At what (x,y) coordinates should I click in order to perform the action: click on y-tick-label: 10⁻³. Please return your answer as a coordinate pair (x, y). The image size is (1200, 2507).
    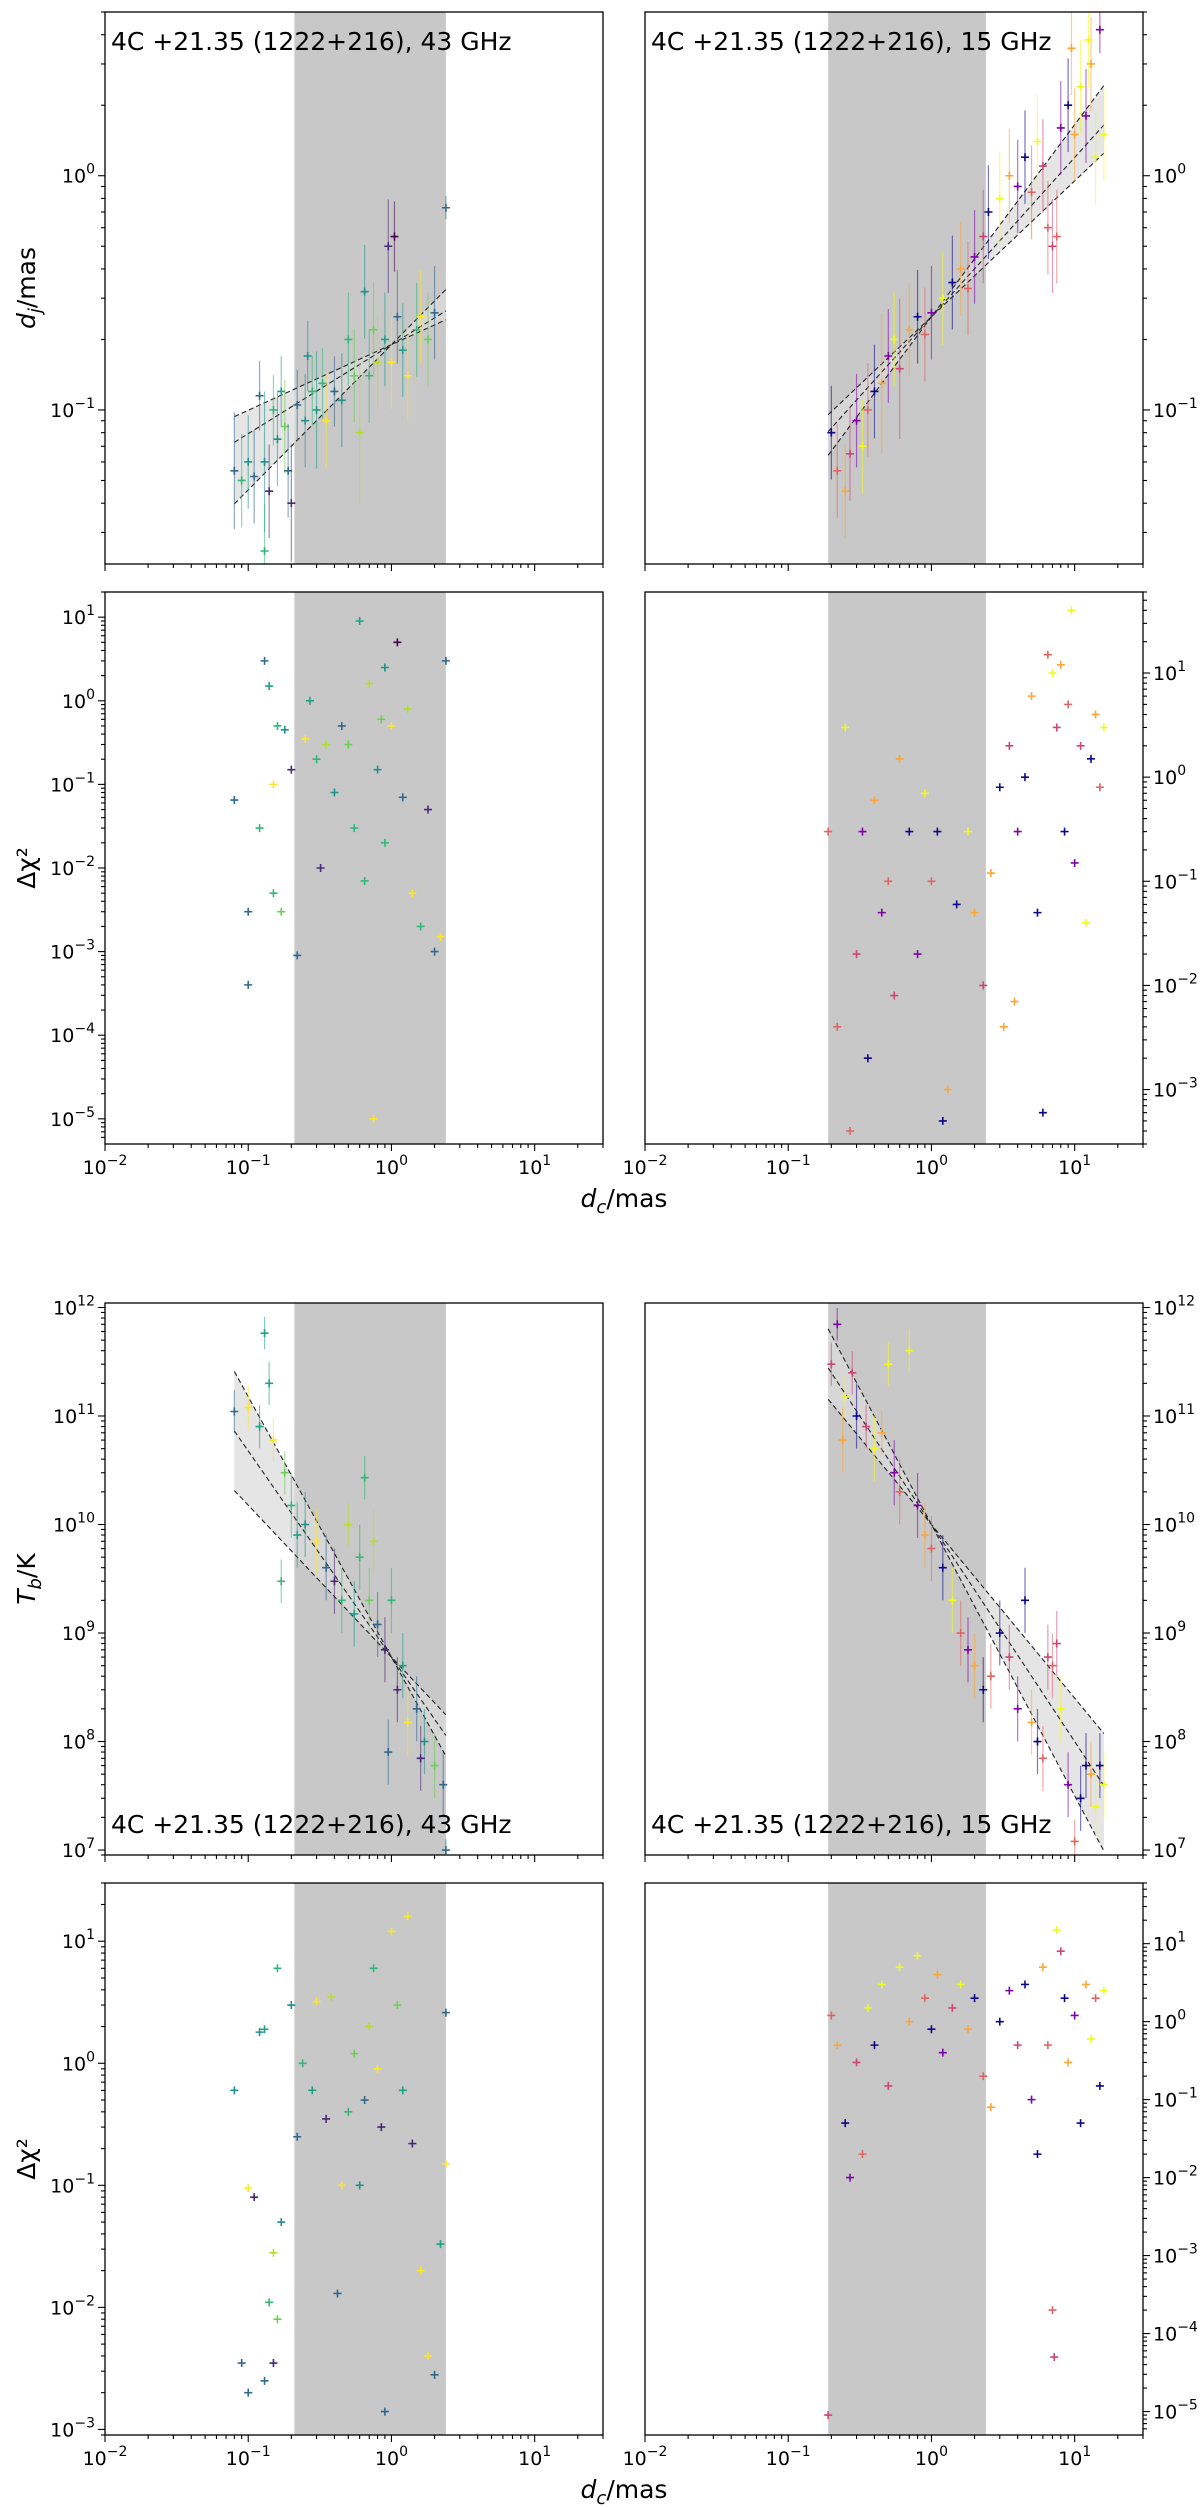
    Looking at the image, I should click on (72, 951).